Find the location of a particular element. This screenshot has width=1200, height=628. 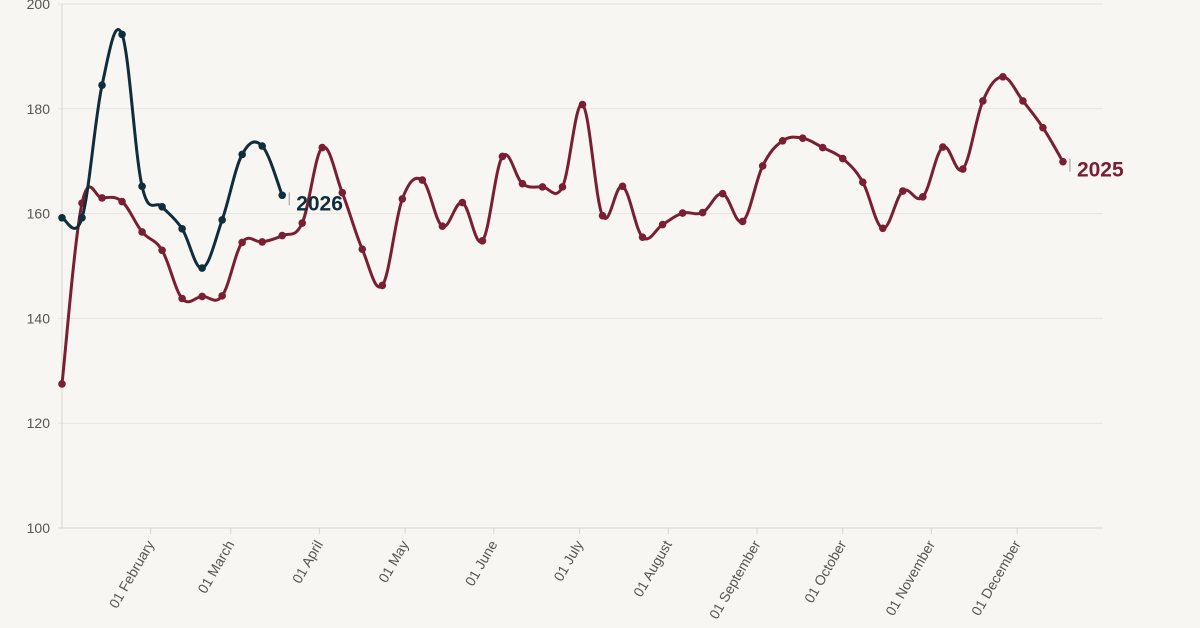

x-tick-label: 01 July is located at coordinates (568, 561).